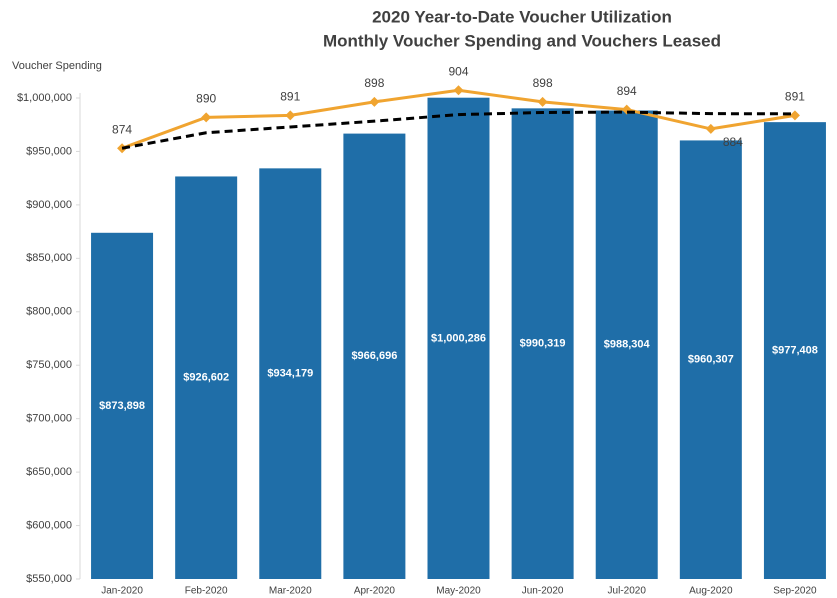 The image size is (837, 598). I want to click on line-label: 904, so click(458, 71).